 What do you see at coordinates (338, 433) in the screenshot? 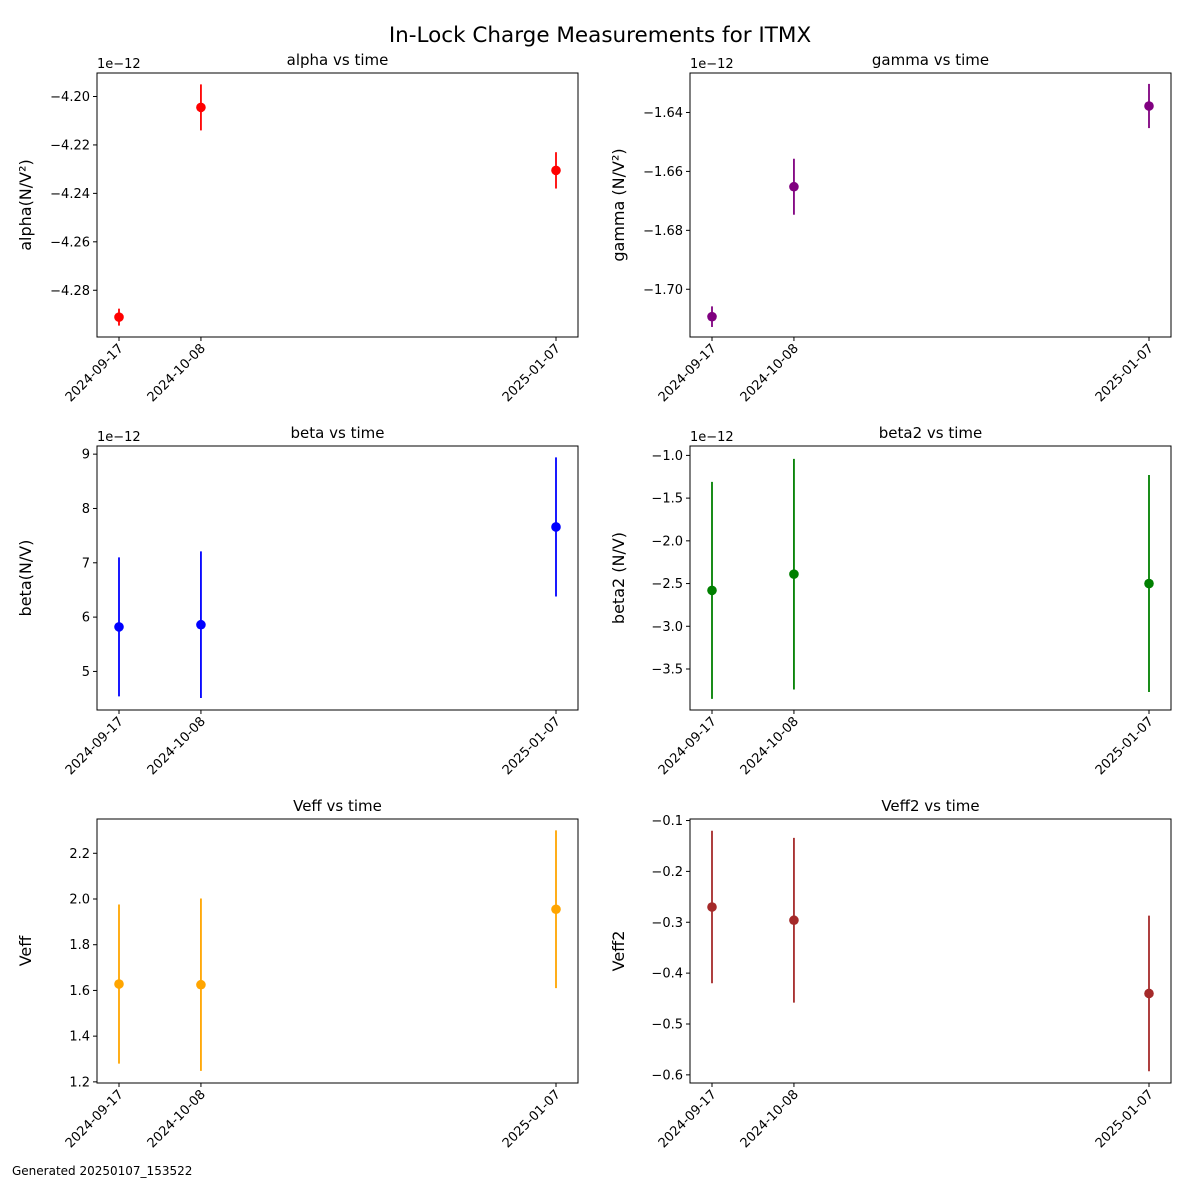
I see `subplot-title: beta vs time` at bounding box center [338, 433].